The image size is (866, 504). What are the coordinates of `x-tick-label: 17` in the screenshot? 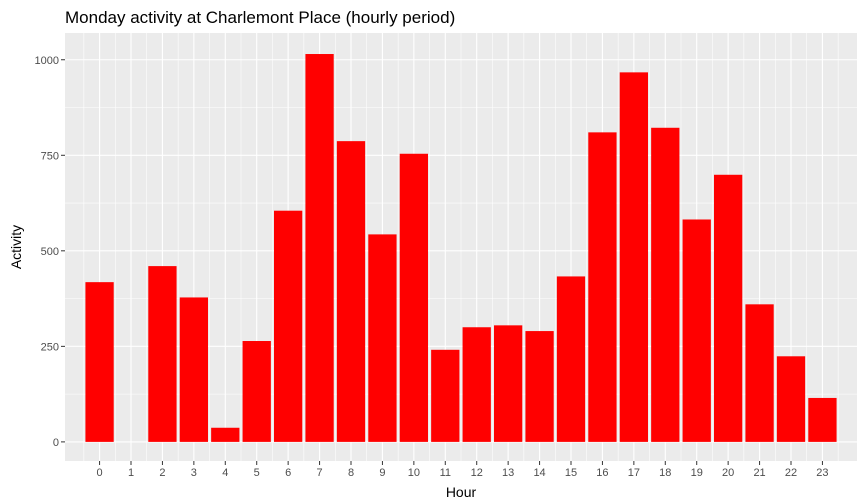 It's located at (634, 473).